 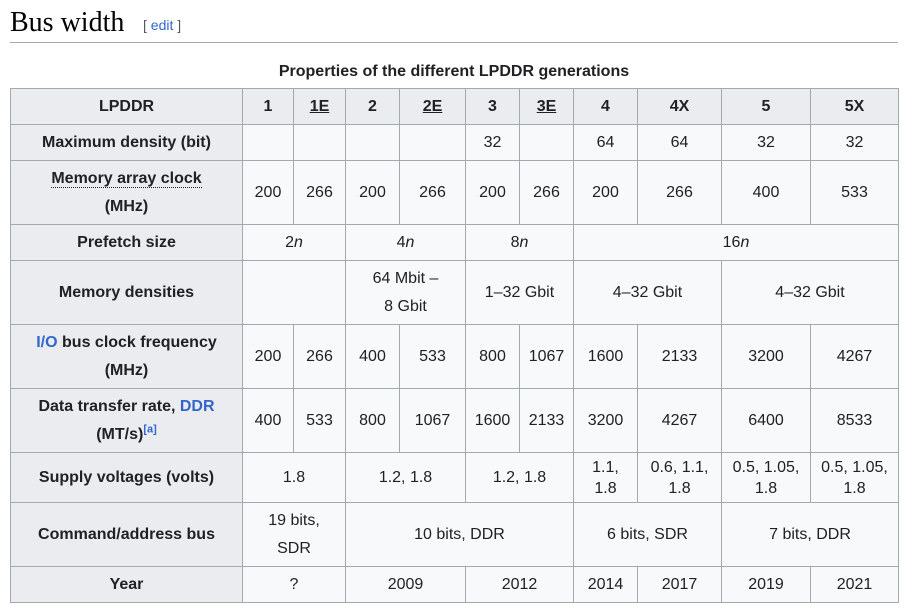 What do you see at coordinates (289, 242) in the screenshot?
I see `prefetch-number: 2` at bounding box center [289, 242].